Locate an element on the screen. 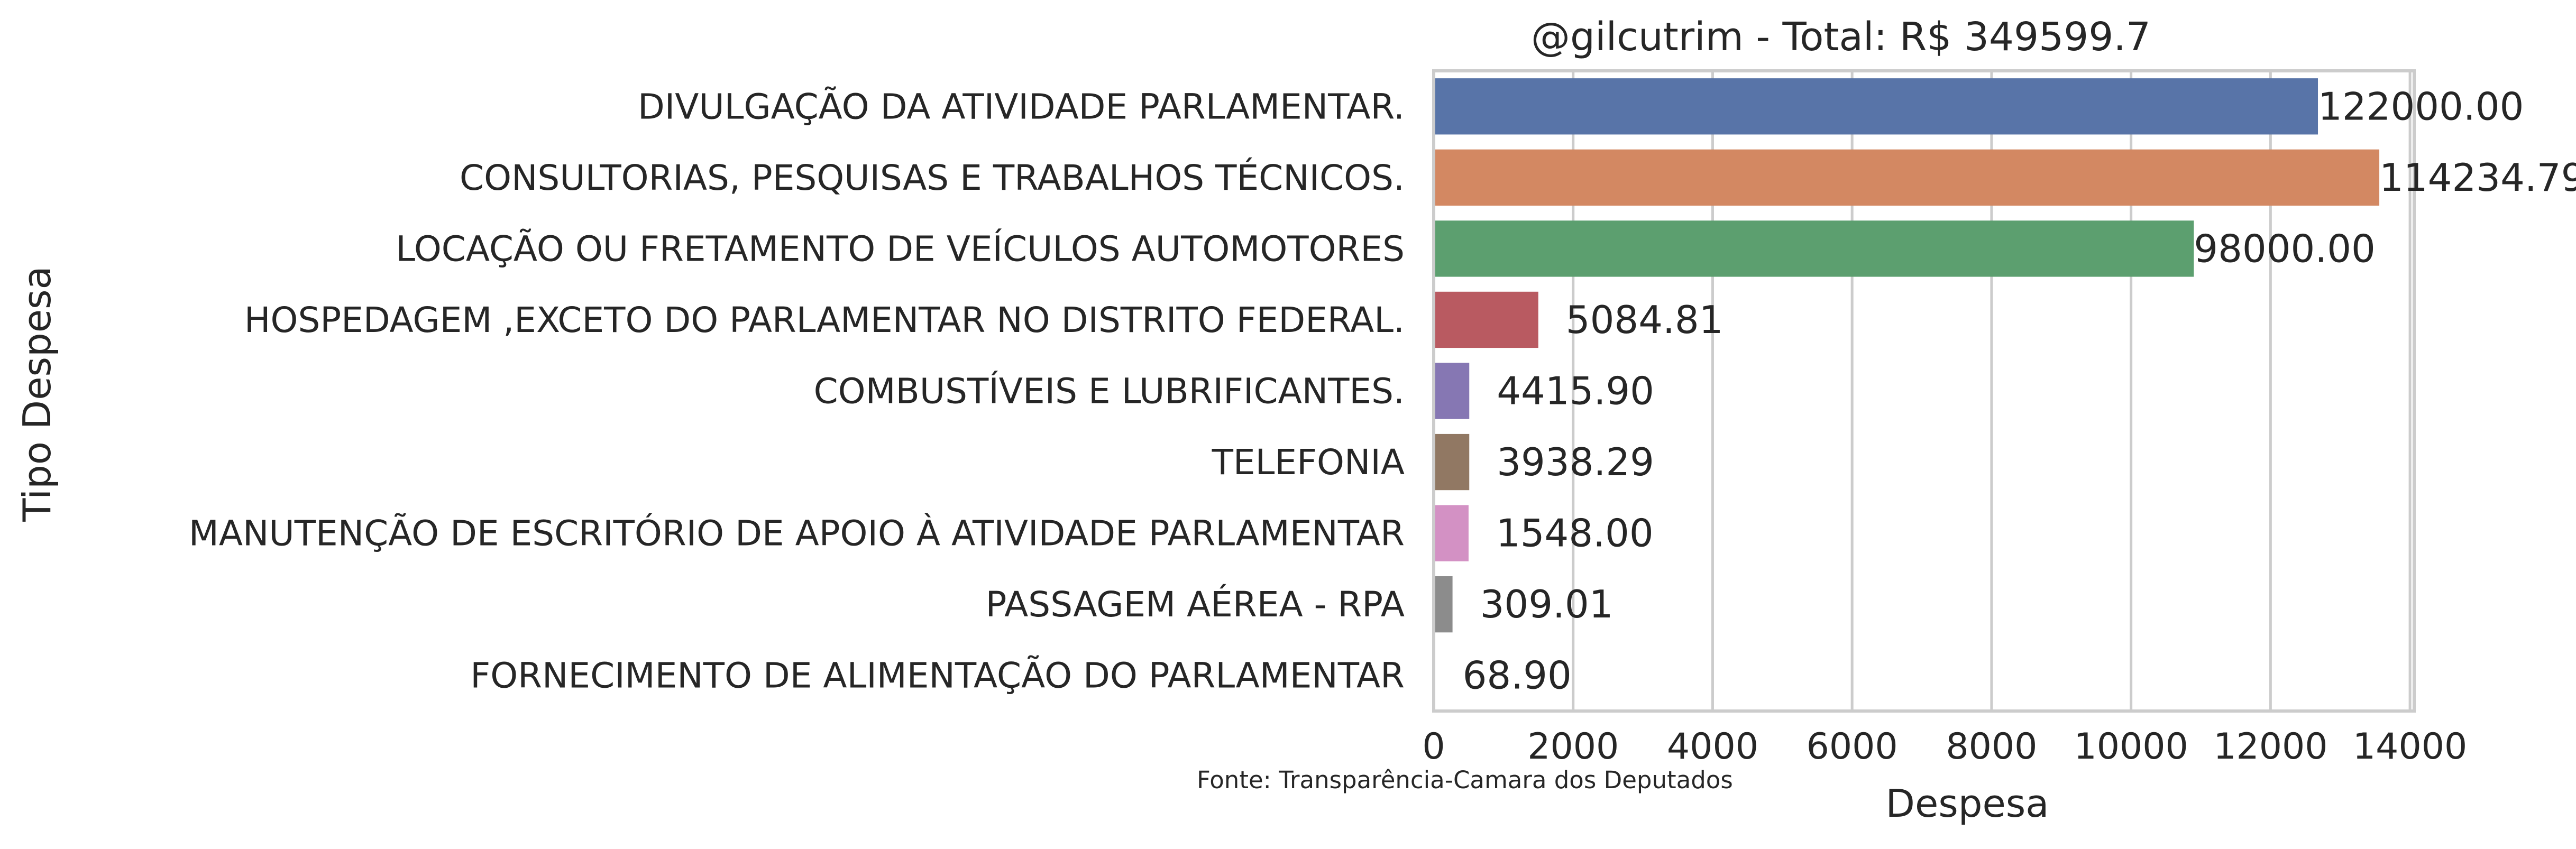 This screenshot has height=849, width=2576. x-tick-label: 12000 is located at coordinates (2270, 747).